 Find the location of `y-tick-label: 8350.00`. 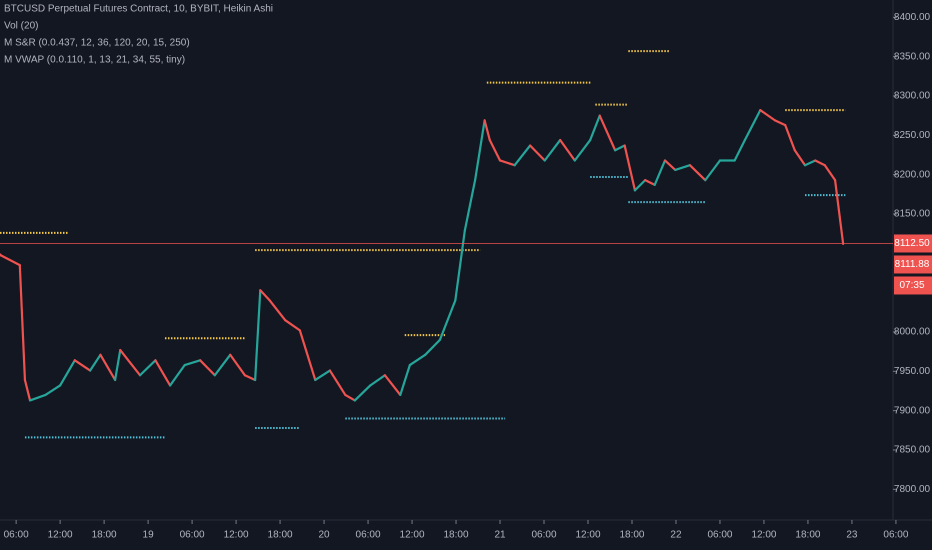

y-tick-label: 8350.00 is located at coordinates (912, 56).